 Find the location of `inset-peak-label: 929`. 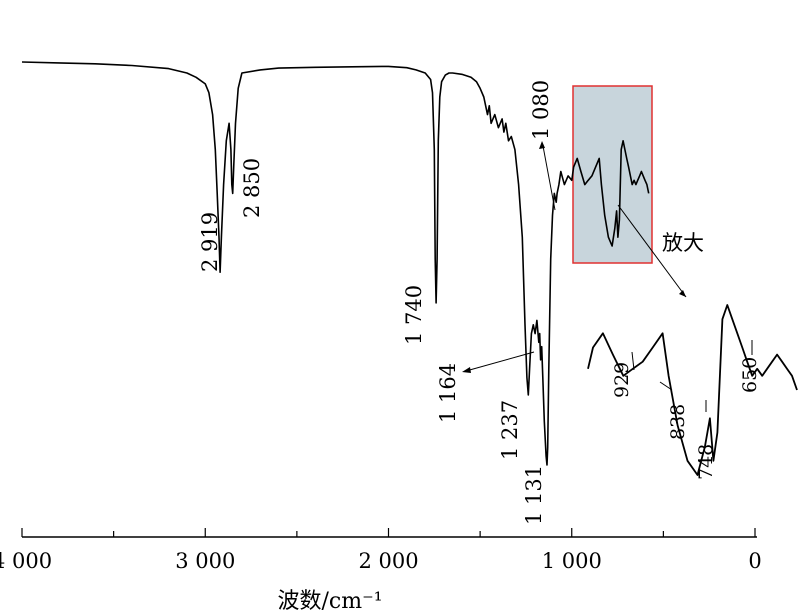

inset-peak-label: 929 is located at coordinates (622, 380).